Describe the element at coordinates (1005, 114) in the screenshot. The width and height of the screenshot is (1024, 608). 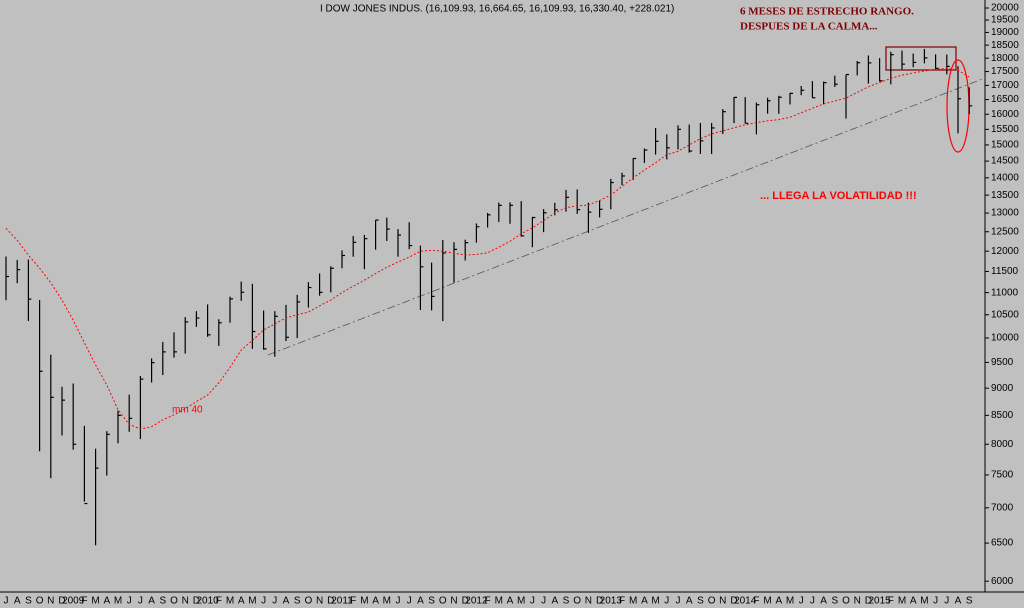
I see `y-tick-label: 16000` at that location.